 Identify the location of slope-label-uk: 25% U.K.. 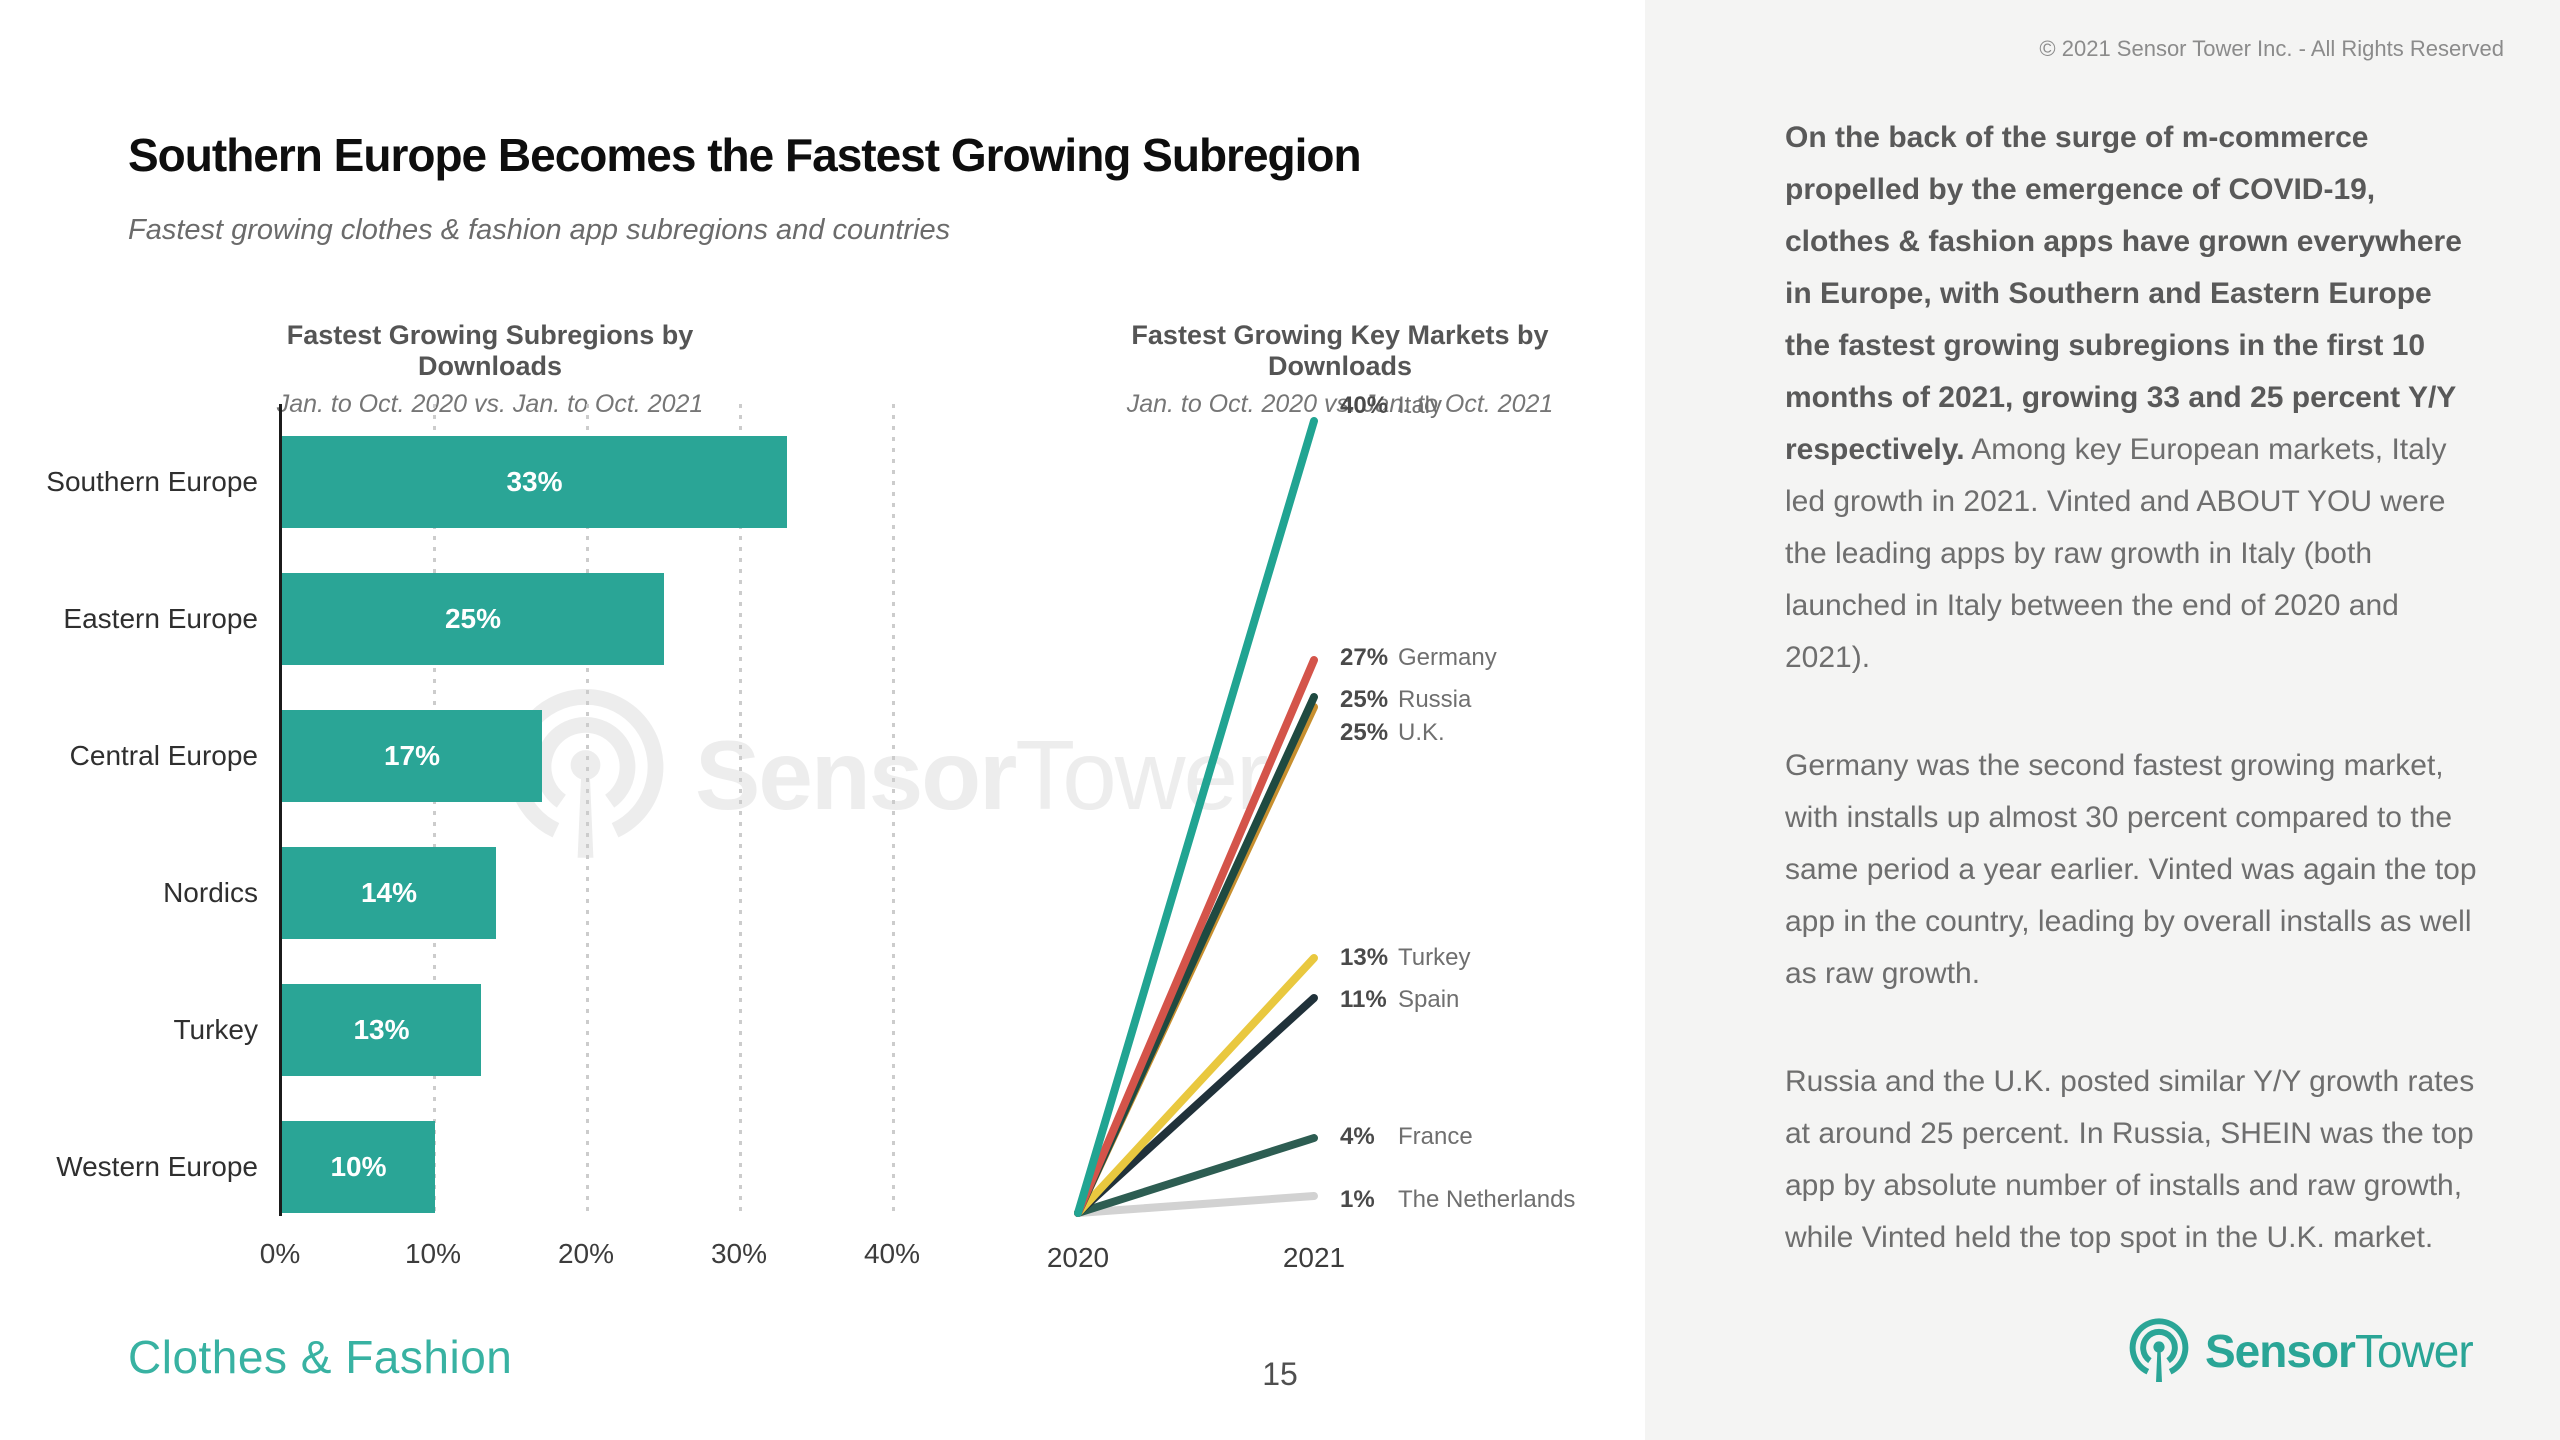
(1392, 733).